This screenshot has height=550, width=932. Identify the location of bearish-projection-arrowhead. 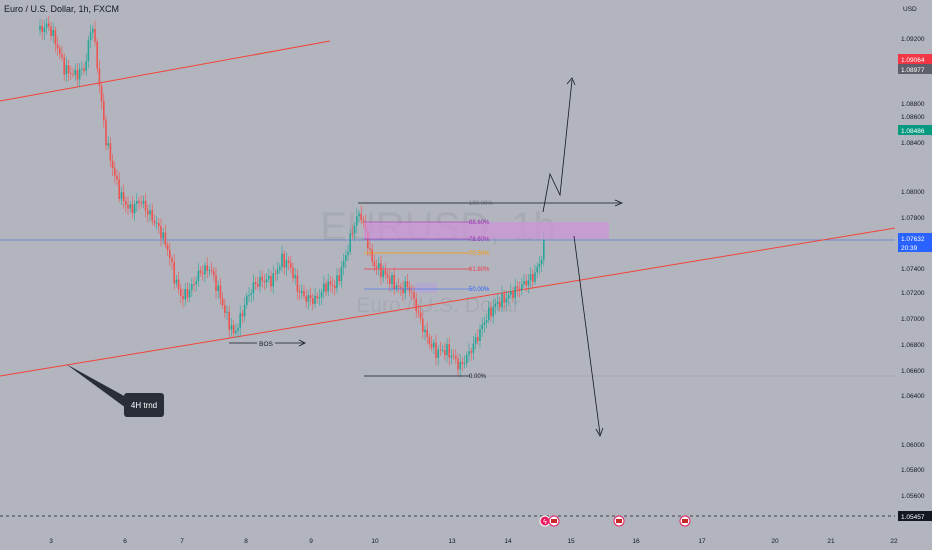
(599, 432).